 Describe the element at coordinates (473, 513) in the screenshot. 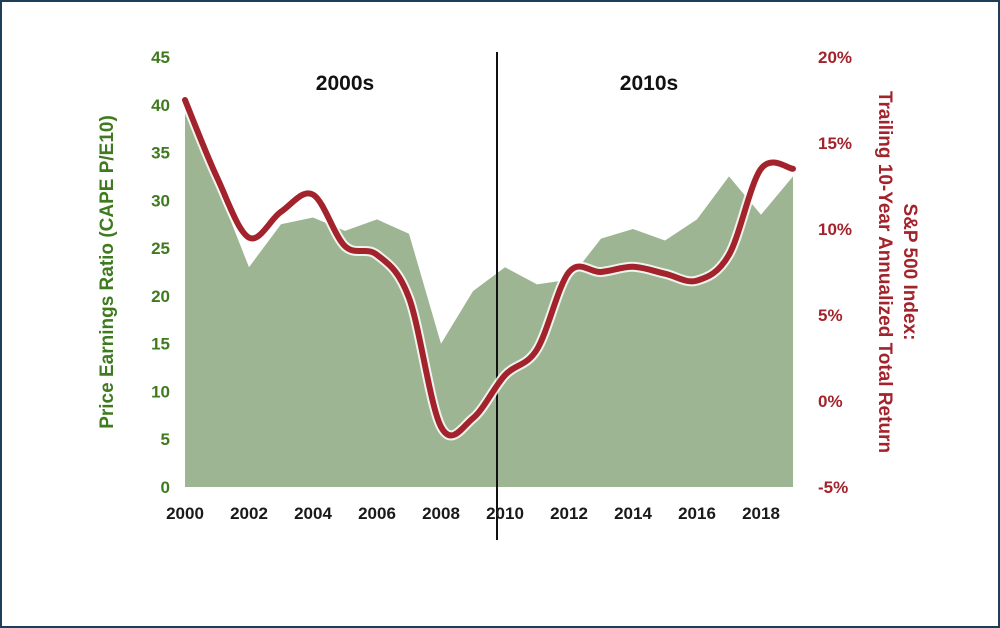

I see `x-axis-ticks: 2000 2002 2004 2006 2008 2010 2012 2014 2016 2018` at that location.